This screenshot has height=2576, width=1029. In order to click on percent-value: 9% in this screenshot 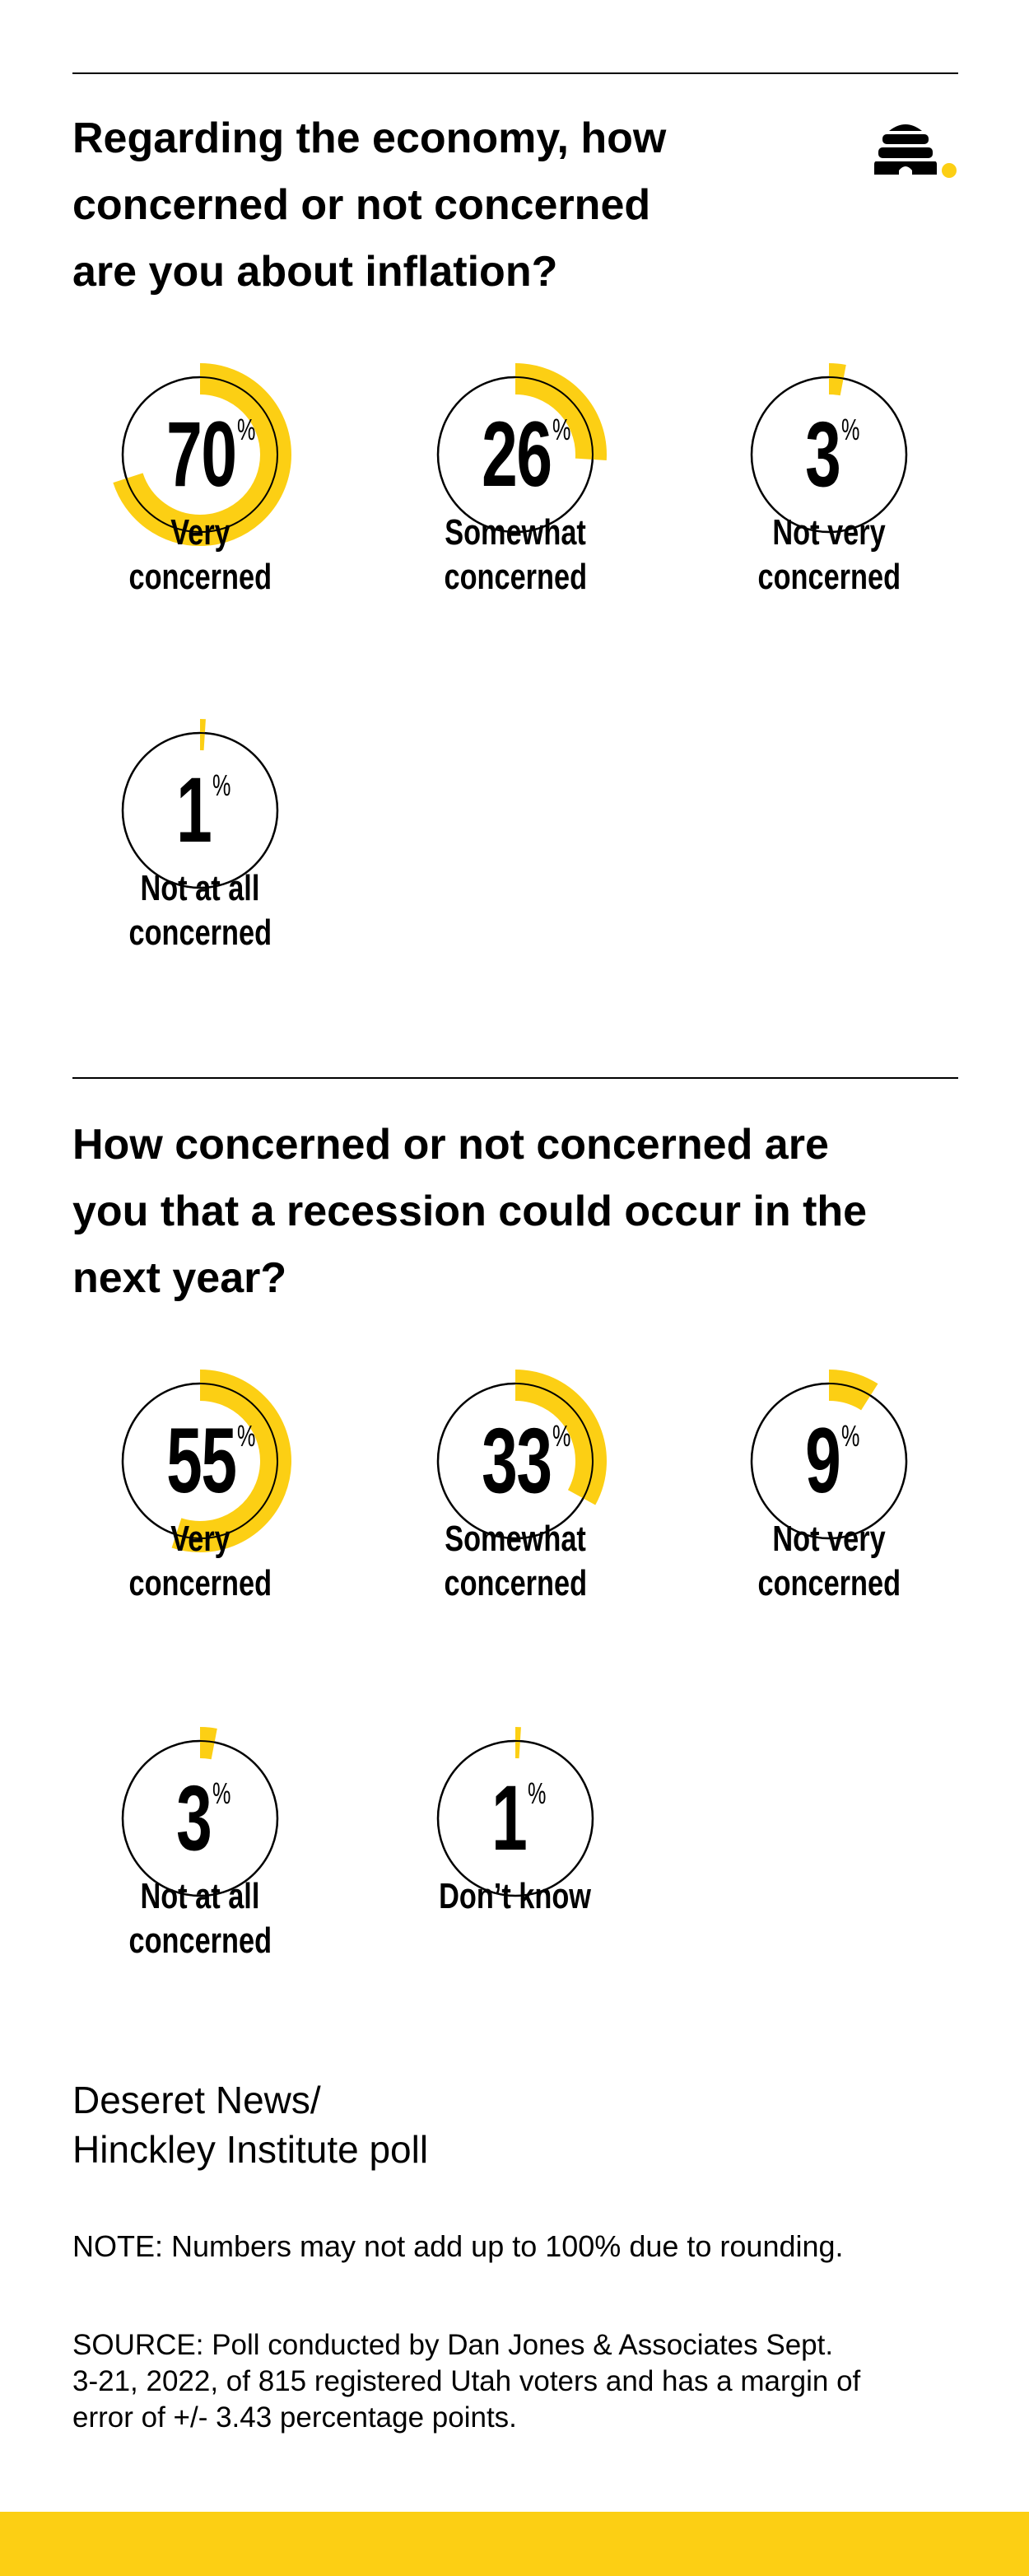, I will do `click(828, 1460)`.